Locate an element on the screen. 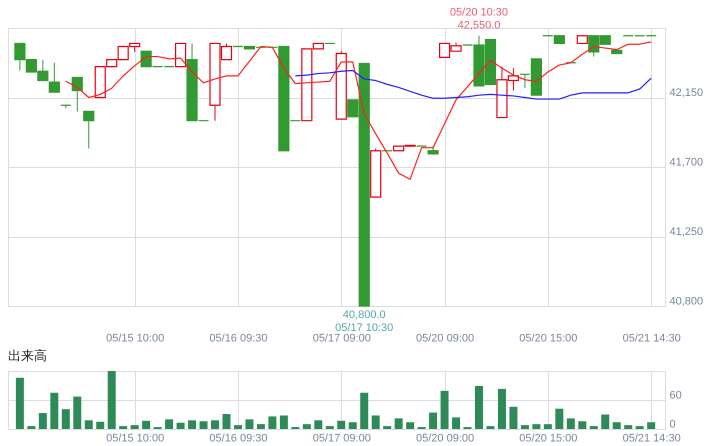 Image resolution: width=708 pixels, height=446 pixels. y-tick-label: 41,250 is located at coordinates (687, 232).